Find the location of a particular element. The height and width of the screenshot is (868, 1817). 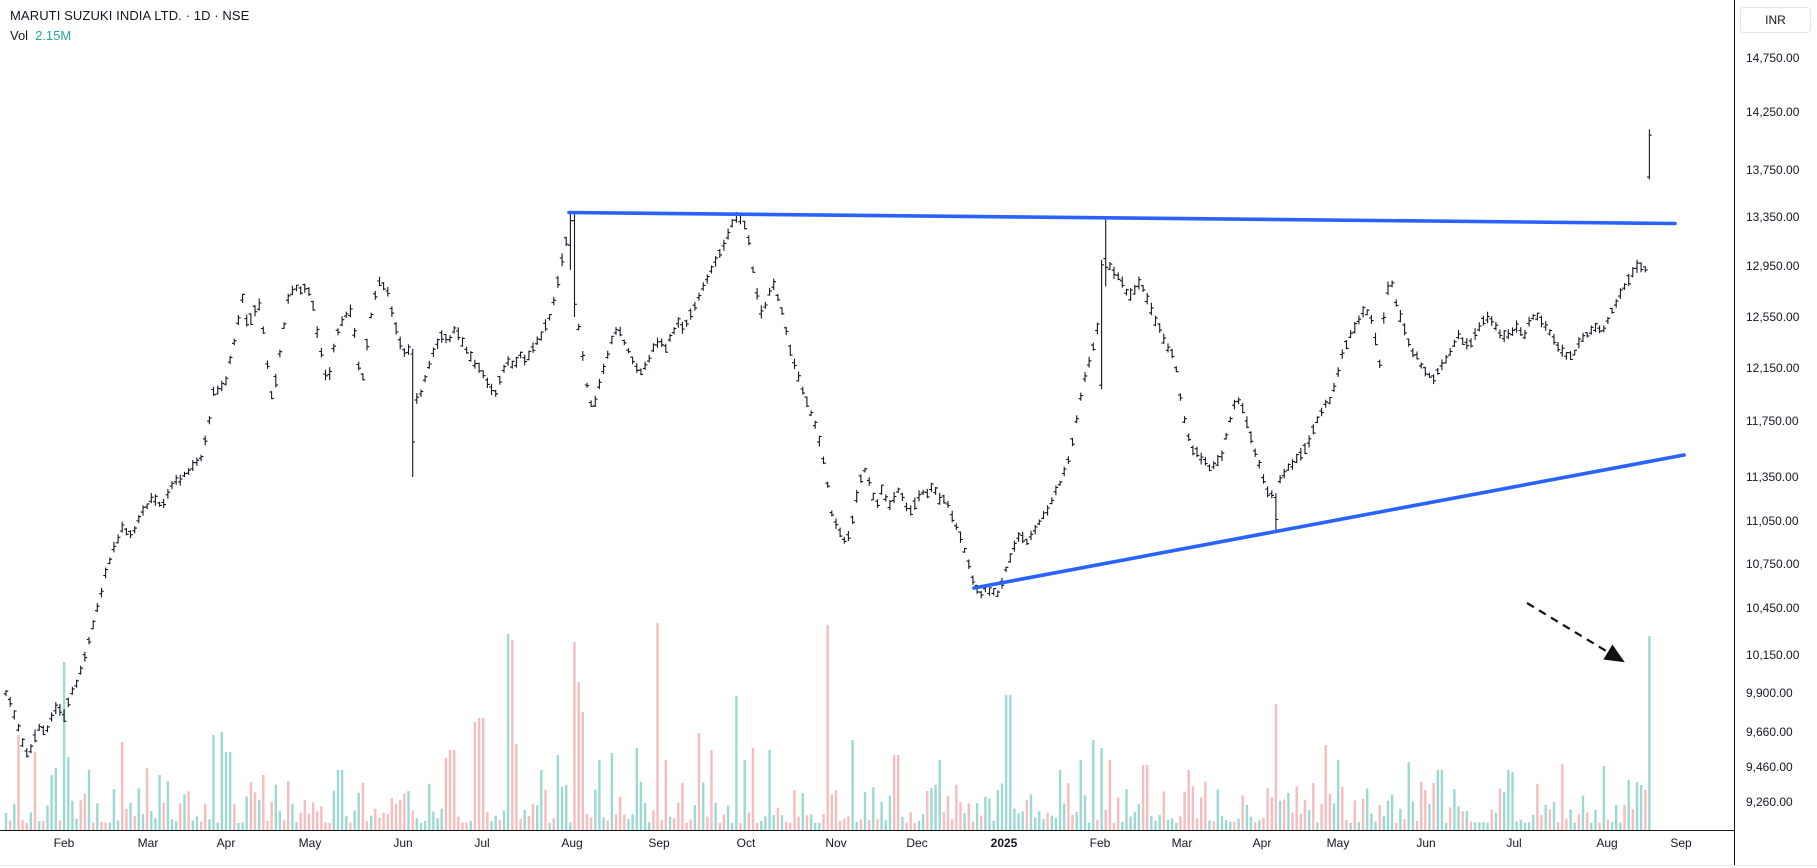

price-tick-label: 14,750.00 is located at coordinates (1773, 58).